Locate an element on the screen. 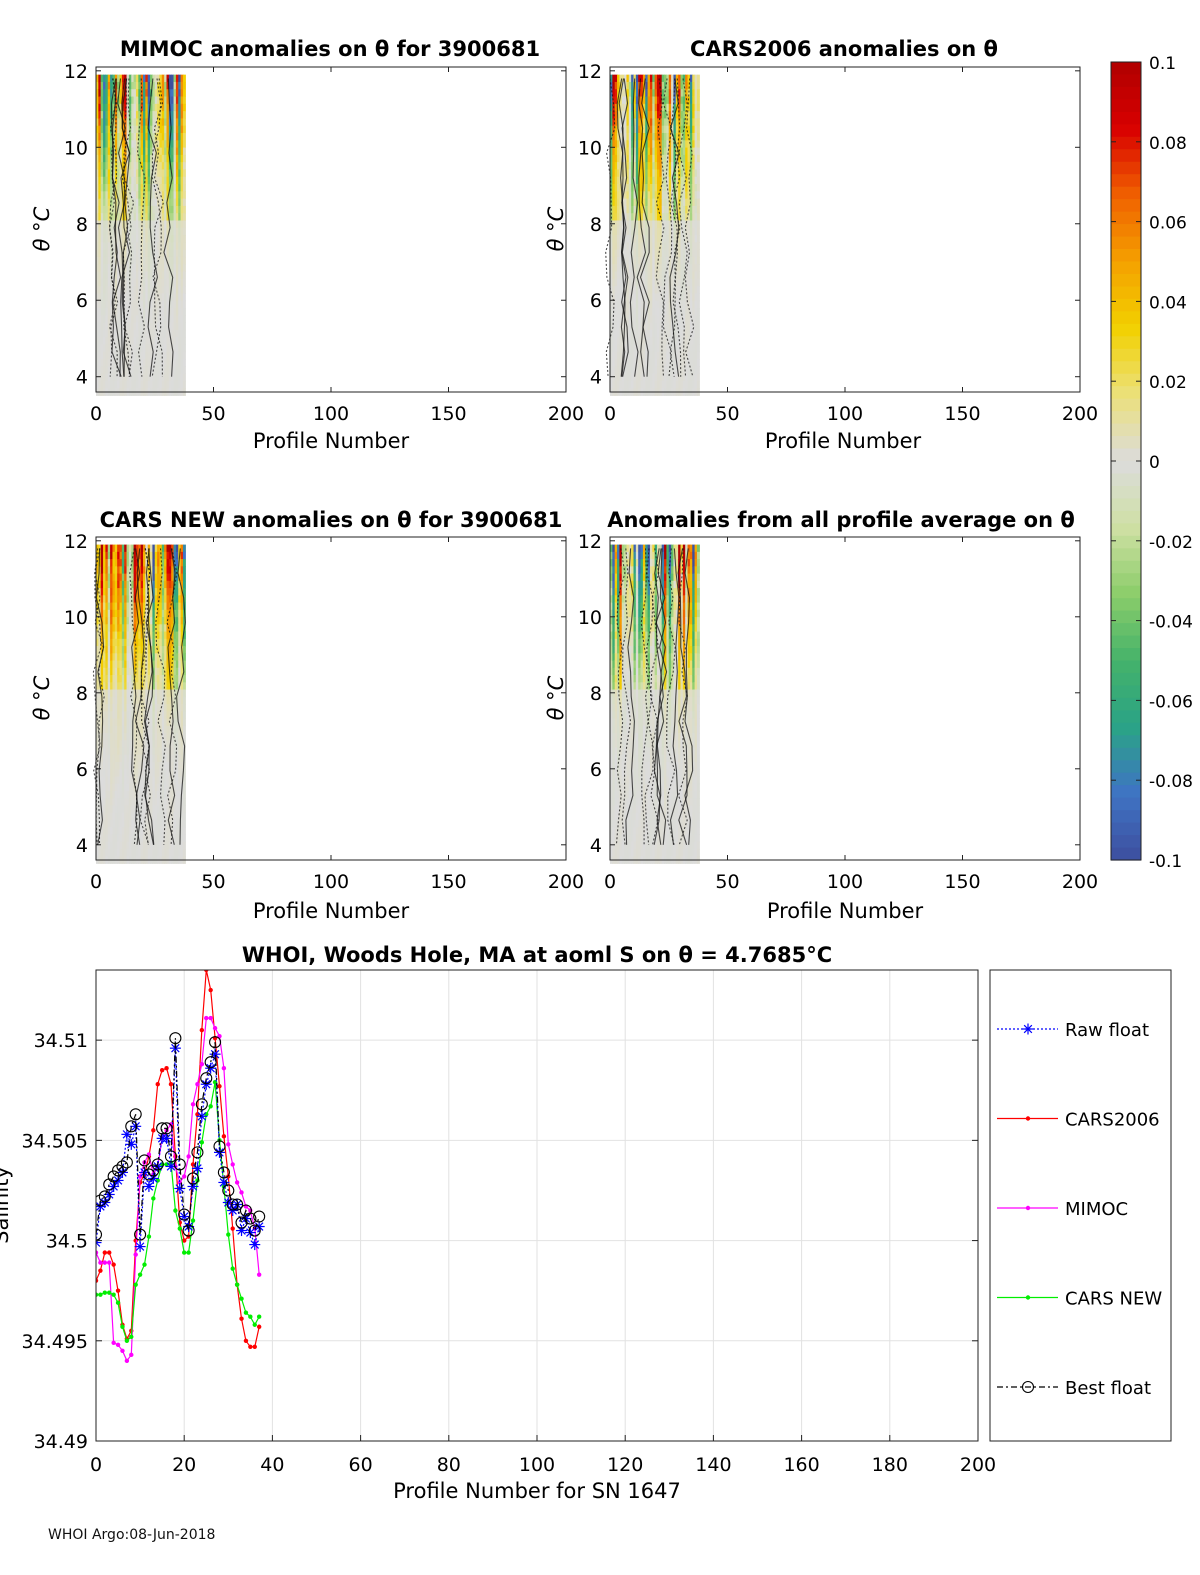 Image resolution: width=1200 pixels, height=1575 pixels. anomaly-heatmap is located at coordinates (141, 235).